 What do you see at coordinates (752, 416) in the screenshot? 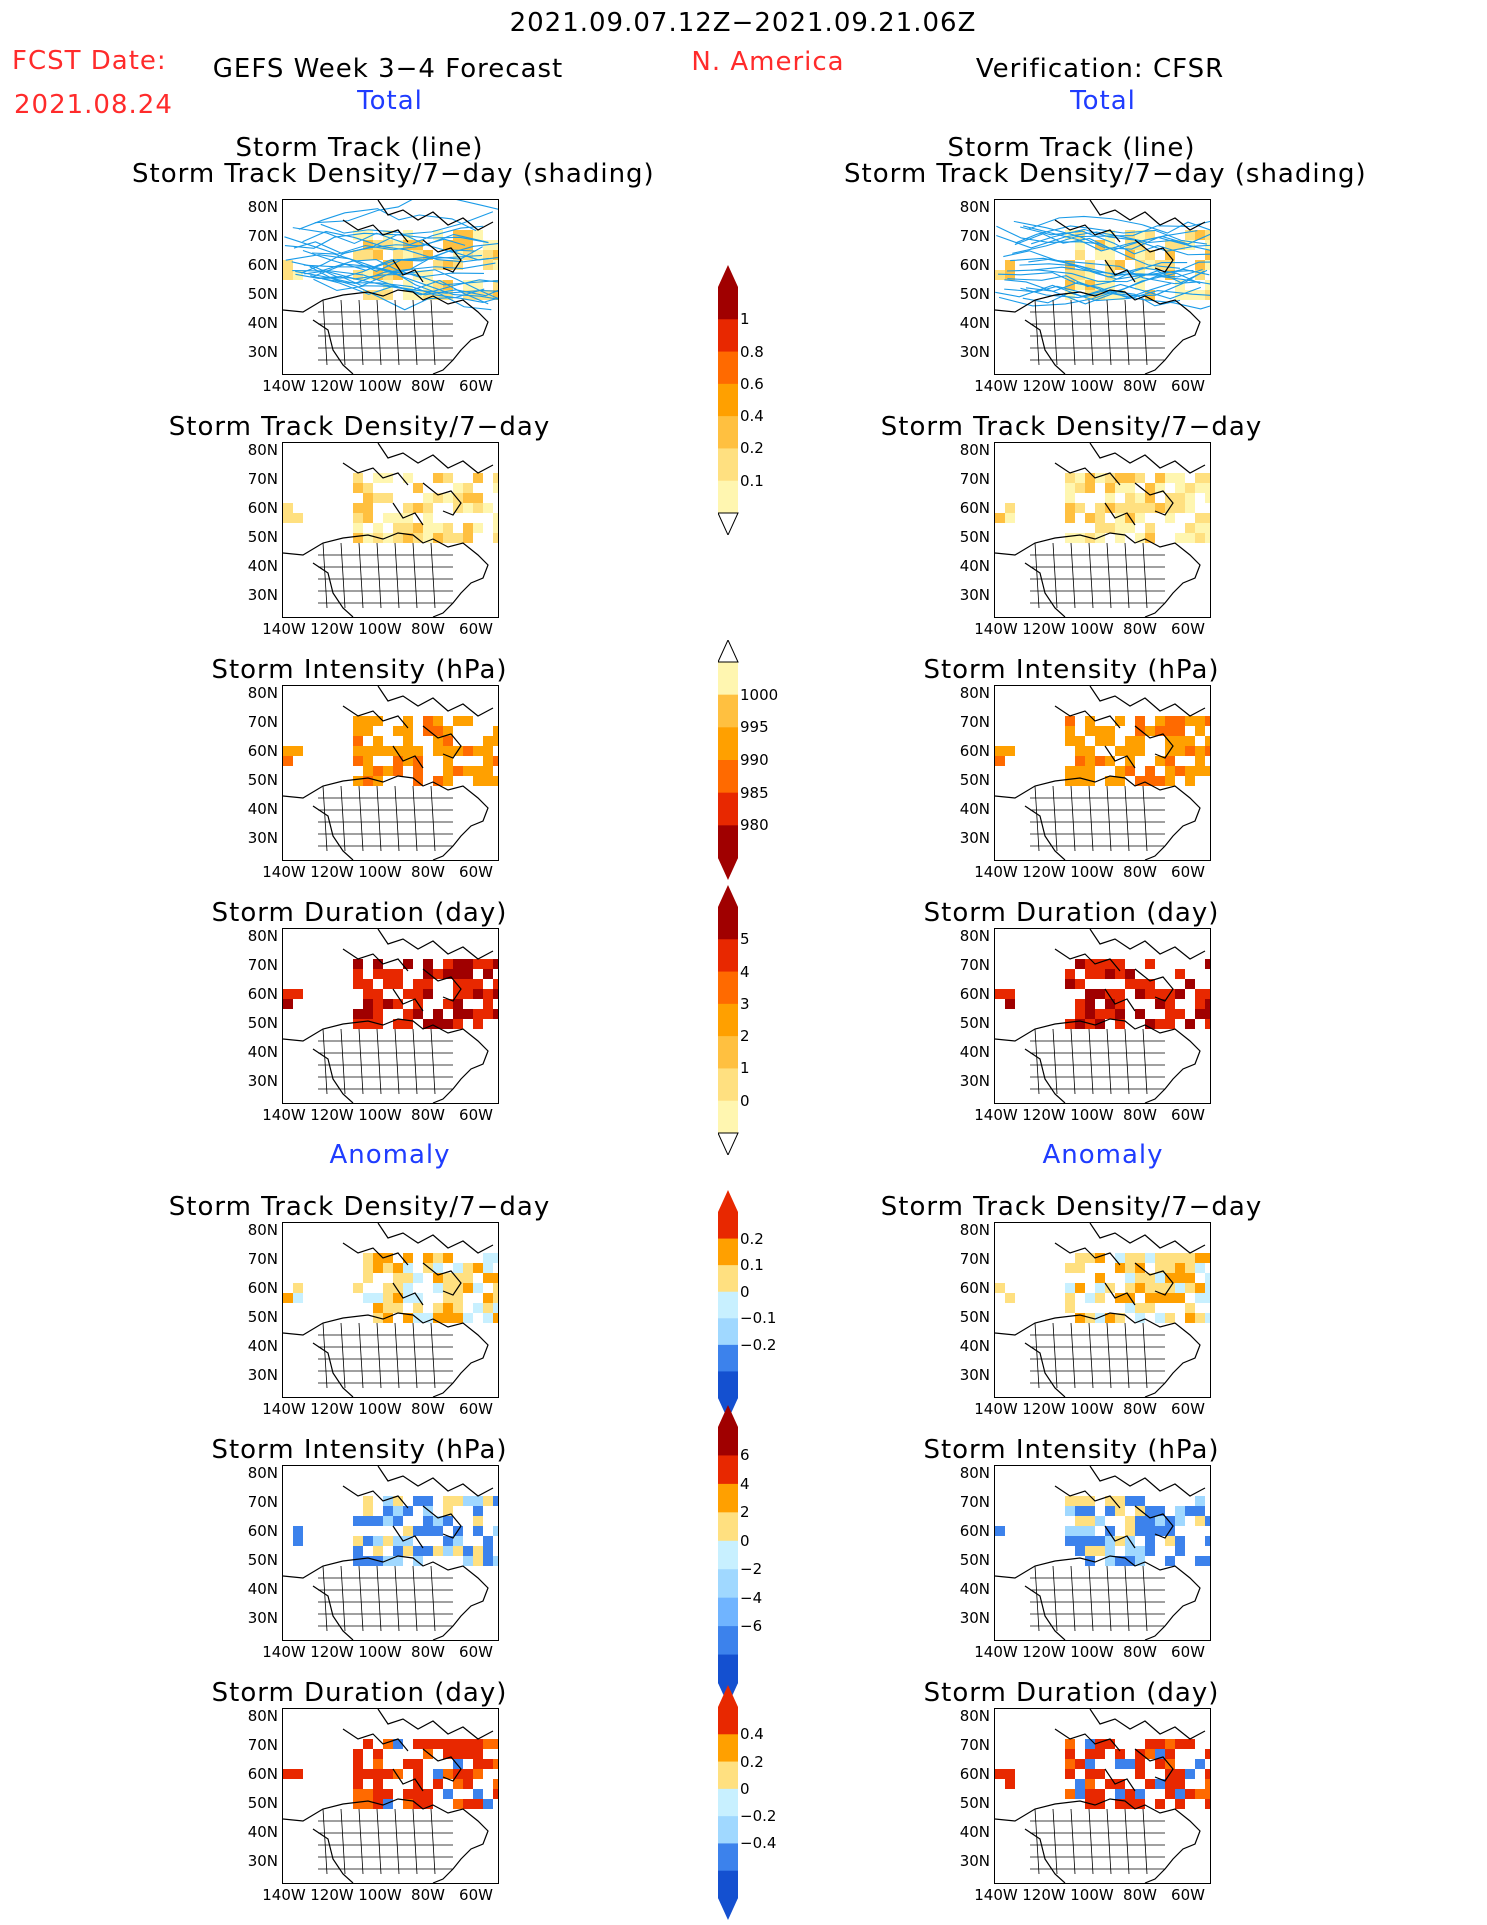
I see `colorbar-tick-label: 0.4` at bounding box center [752, 416].